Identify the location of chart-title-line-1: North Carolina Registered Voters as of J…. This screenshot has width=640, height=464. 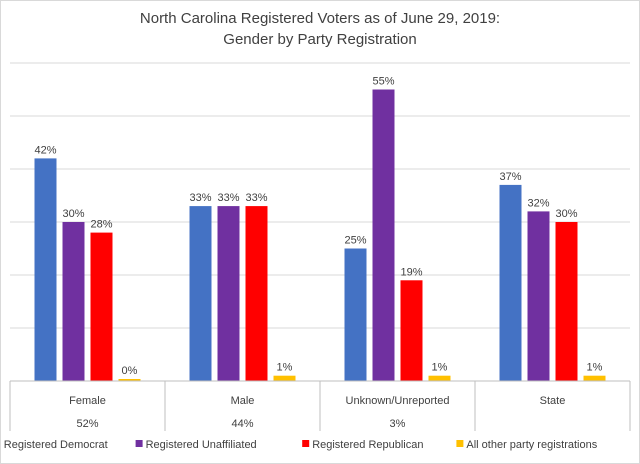
(320, 18).